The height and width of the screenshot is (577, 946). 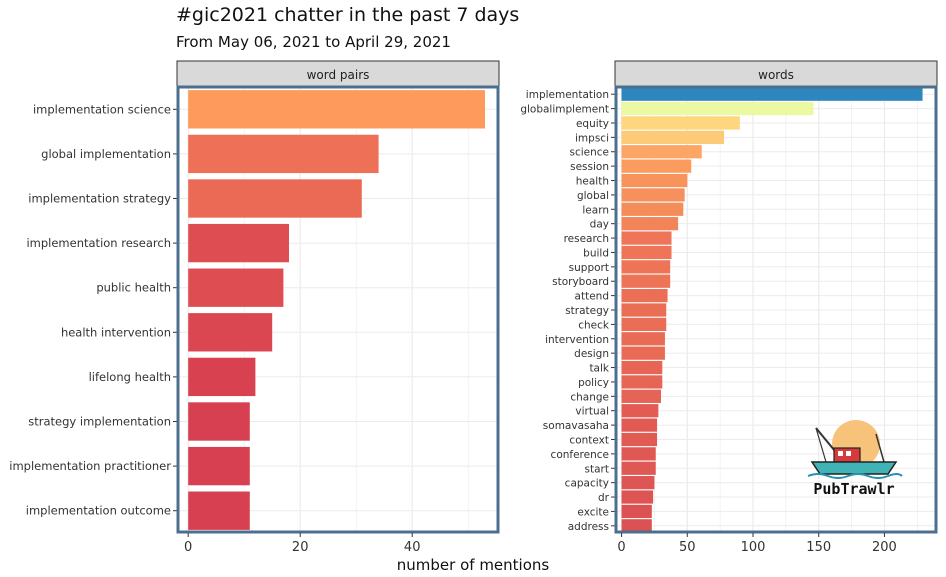 What do you see at coordinates (593, 196) in the screenshot?
I see `y-tick-label: global` at bounding box center [593, 196].